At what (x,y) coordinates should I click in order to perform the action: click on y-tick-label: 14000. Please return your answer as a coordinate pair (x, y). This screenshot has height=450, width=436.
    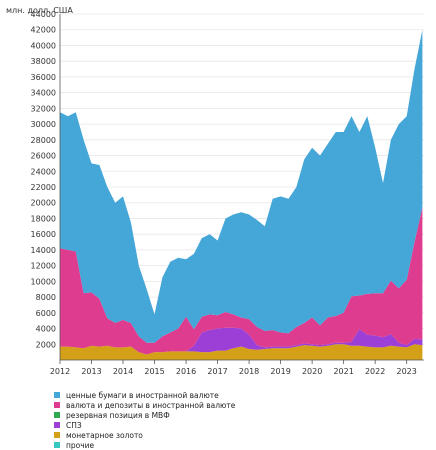
    Looking at the image, I should click on (43, 250).